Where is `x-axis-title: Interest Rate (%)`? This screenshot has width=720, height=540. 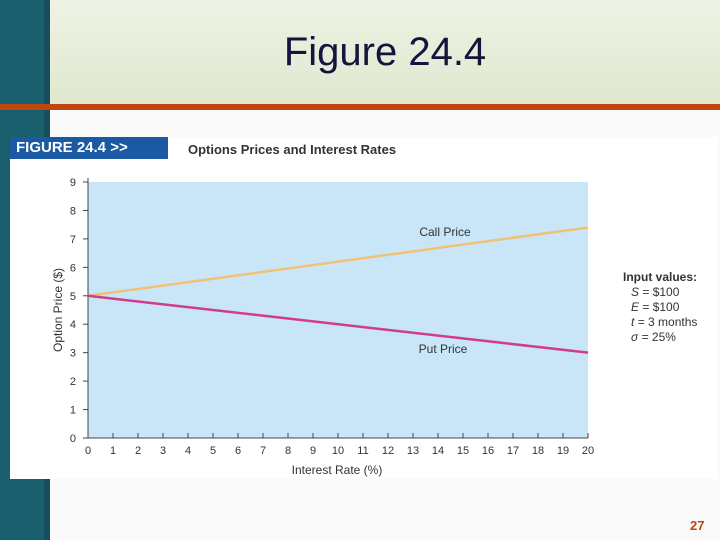 x-axis-title: Interest Rate (%) is located at coordinates (337, 470).